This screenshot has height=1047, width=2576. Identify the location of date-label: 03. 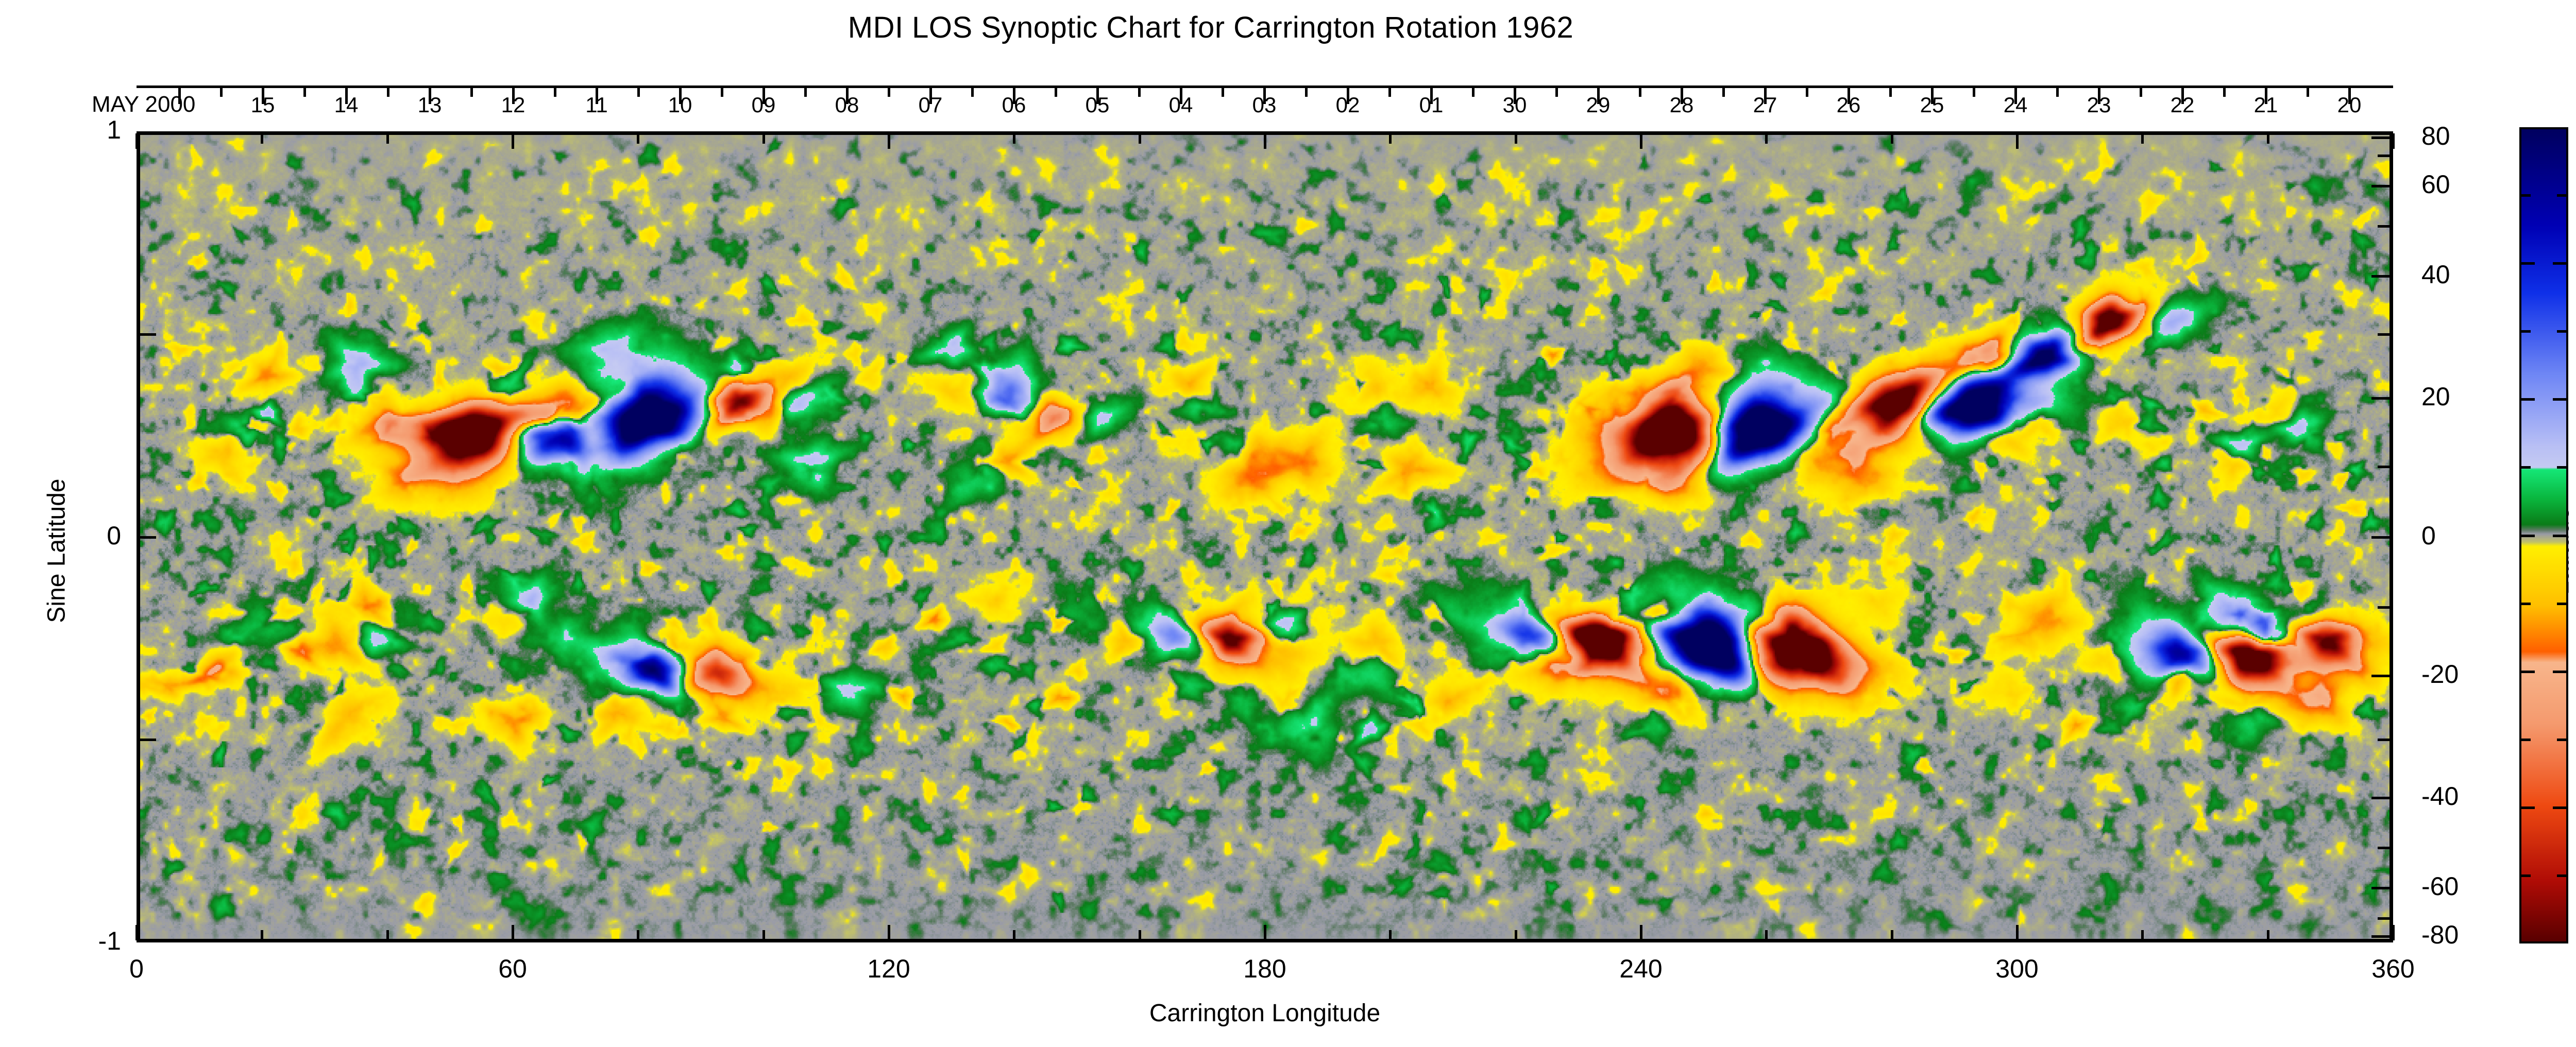
(1264, 105).